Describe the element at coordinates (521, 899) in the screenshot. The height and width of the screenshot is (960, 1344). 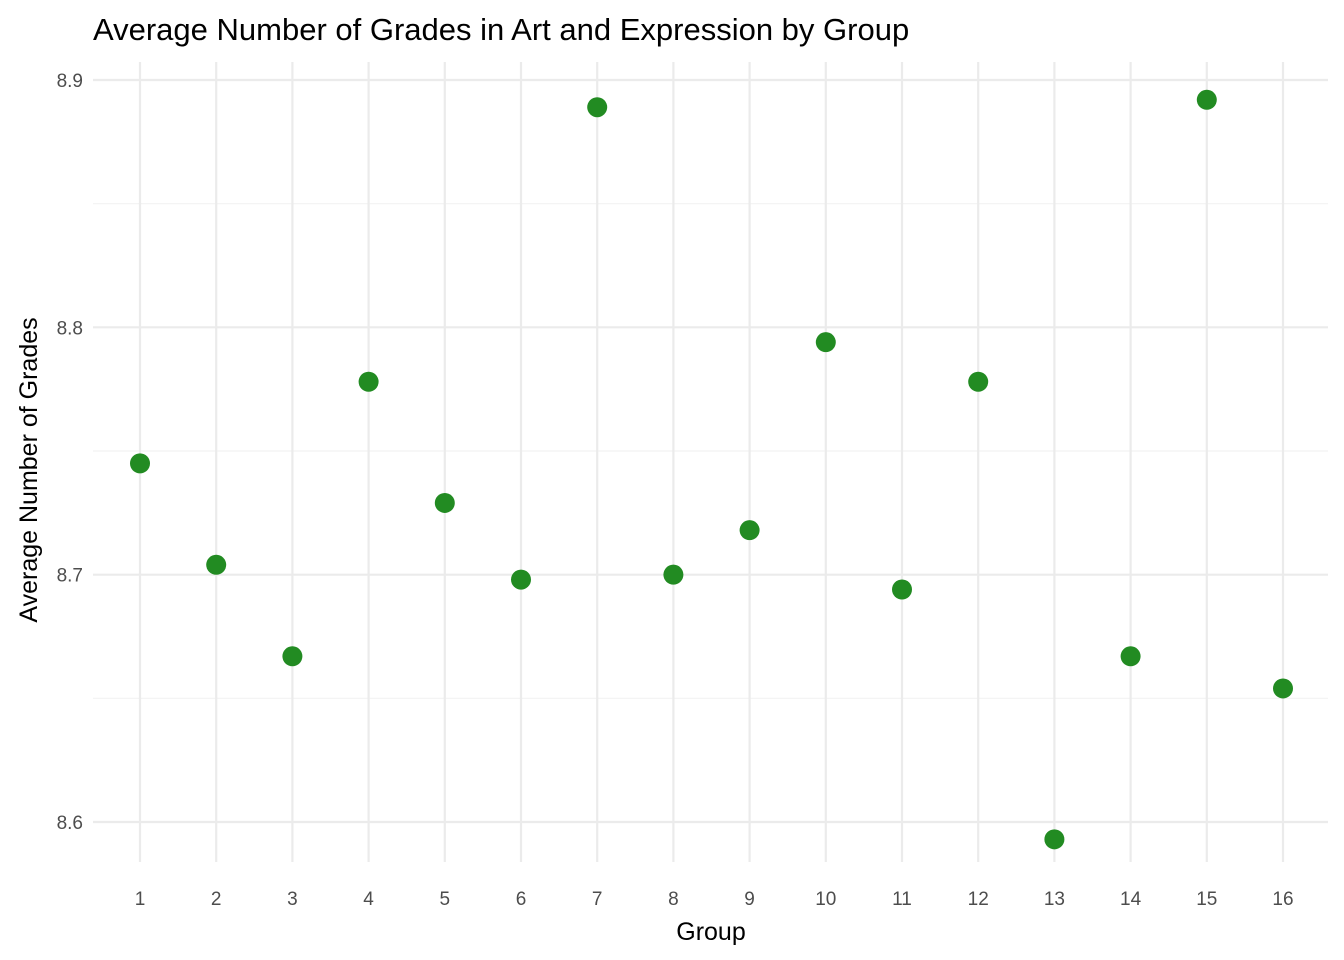
I see `x-tick-label: 6` at that location.